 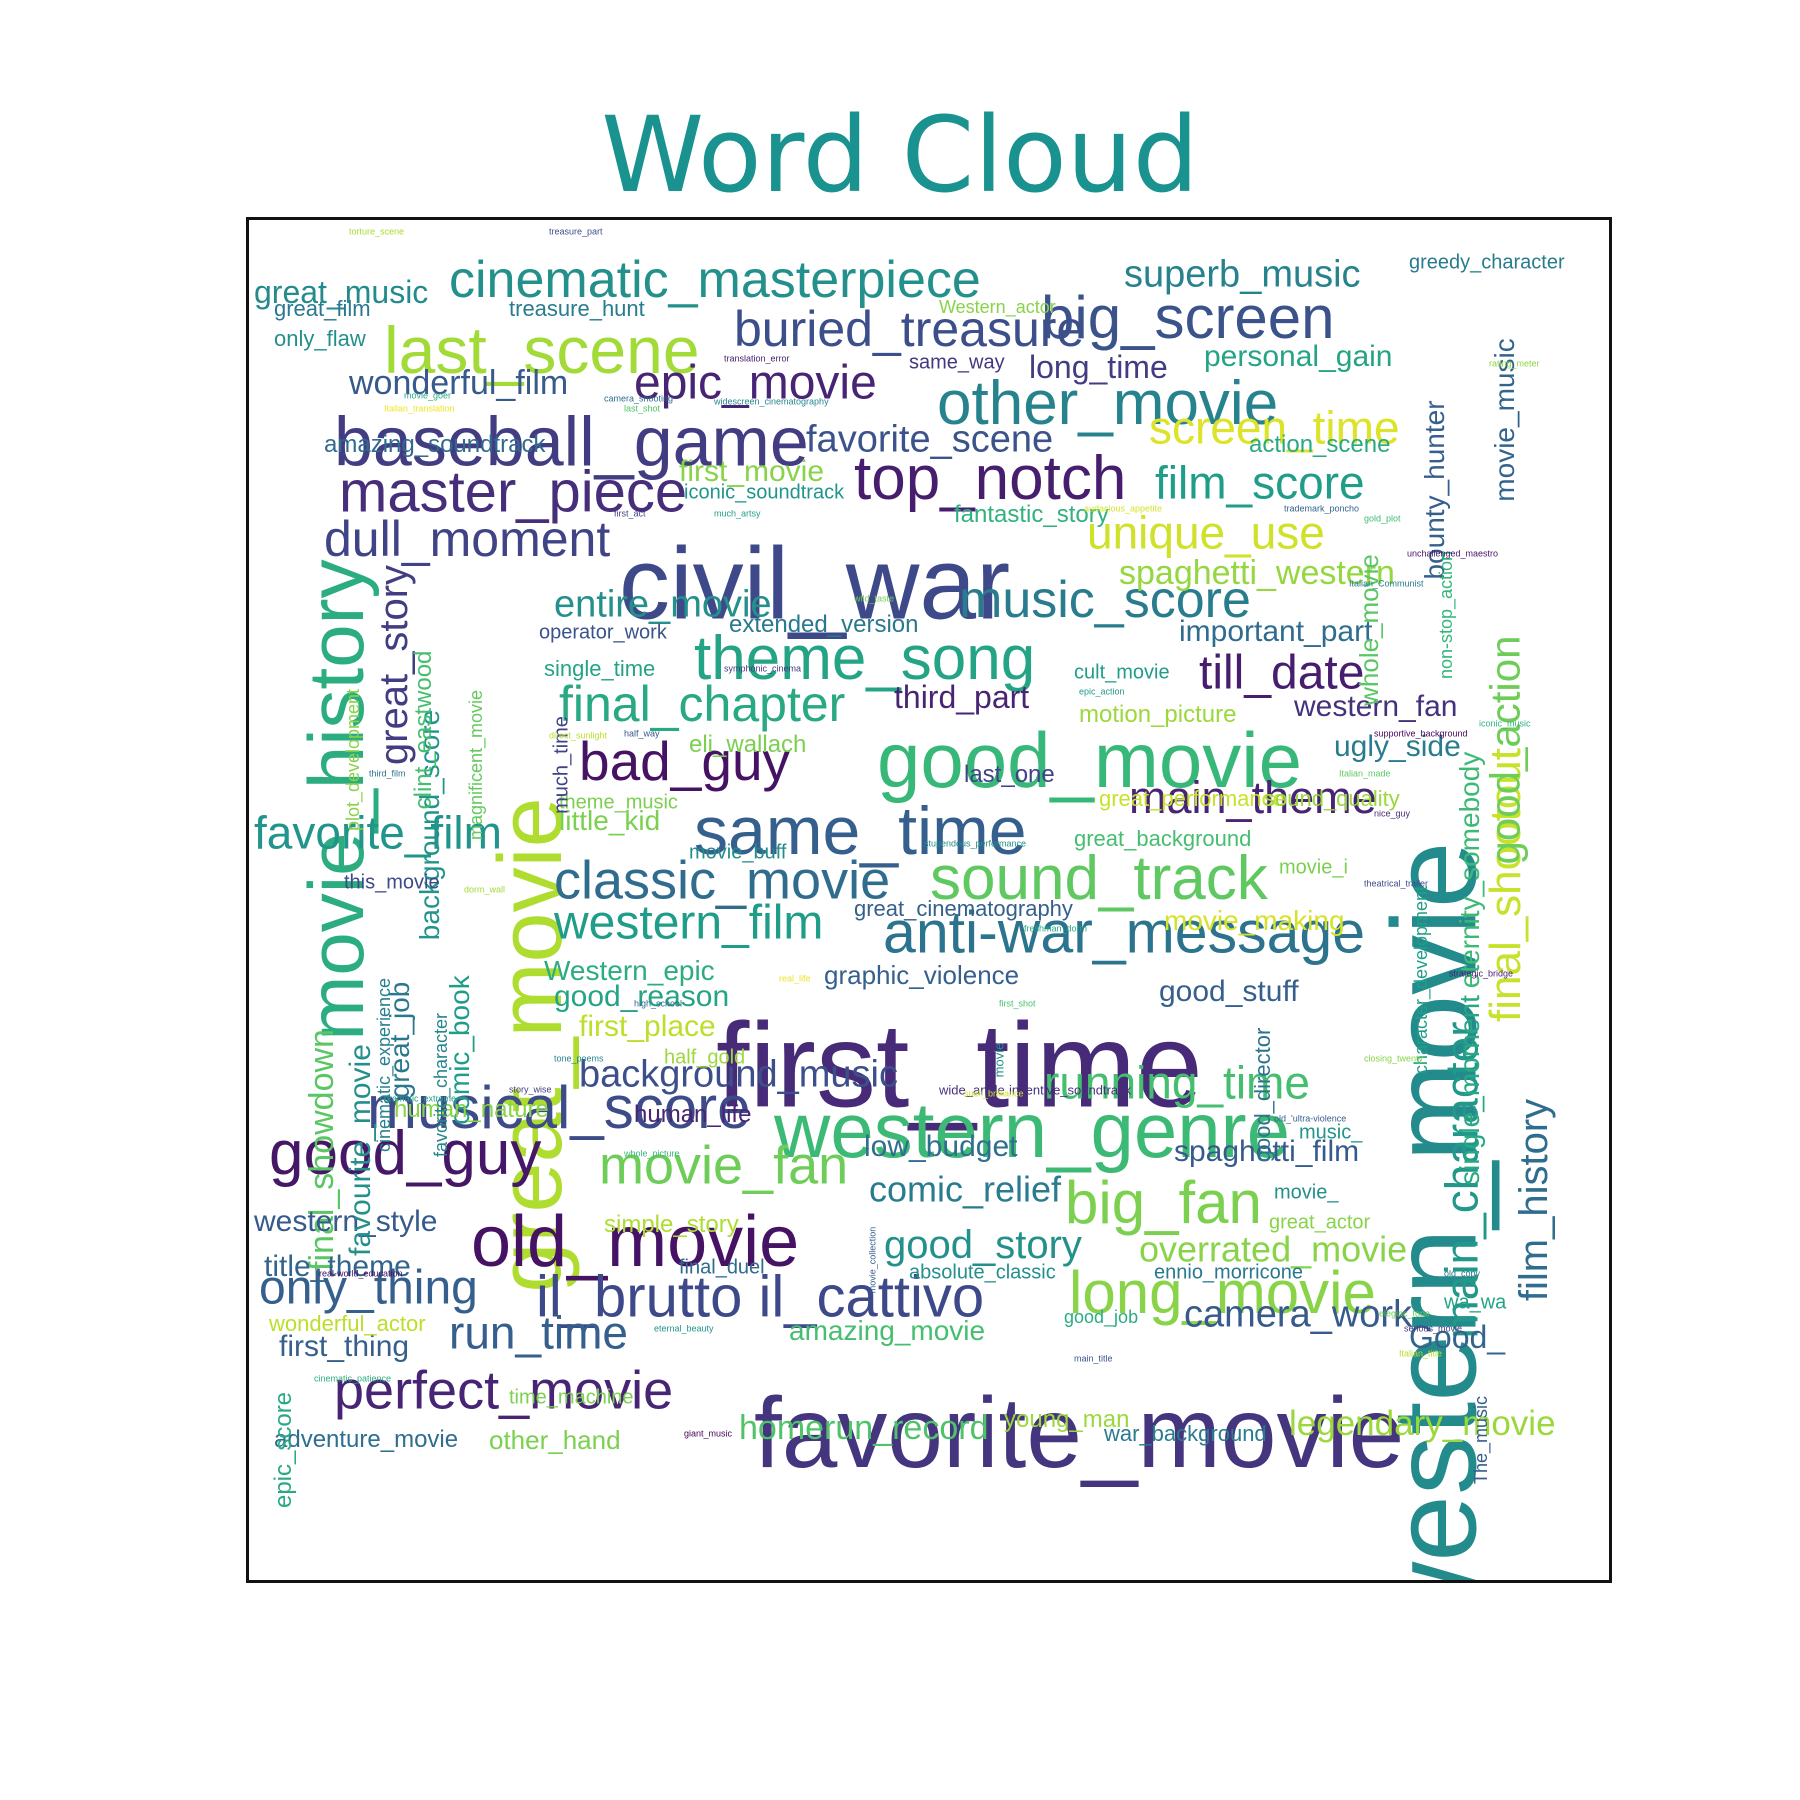 What do you see at coordinates (577, 308) in the screenshot?
I see `word-treasure-hunt: treasure_hunt` at bounding box center [577, 308].